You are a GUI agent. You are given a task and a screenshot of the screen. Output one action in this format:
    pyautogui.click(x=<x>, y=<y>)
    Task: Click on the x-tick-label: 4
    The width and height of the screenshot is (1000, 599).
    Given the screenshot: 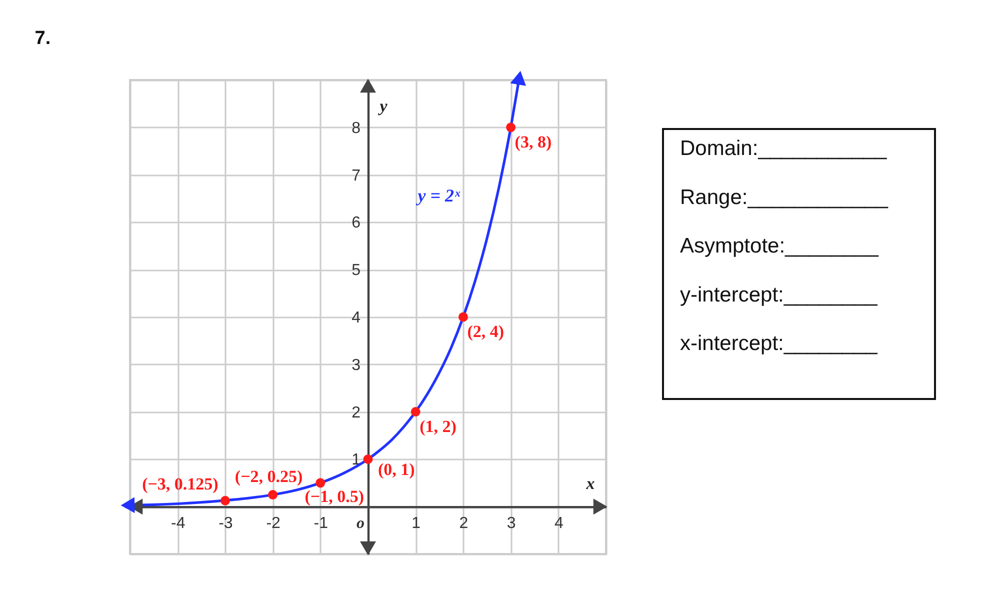 What is the action you would take?
    pyautogui.click(x=559, y=523)
    